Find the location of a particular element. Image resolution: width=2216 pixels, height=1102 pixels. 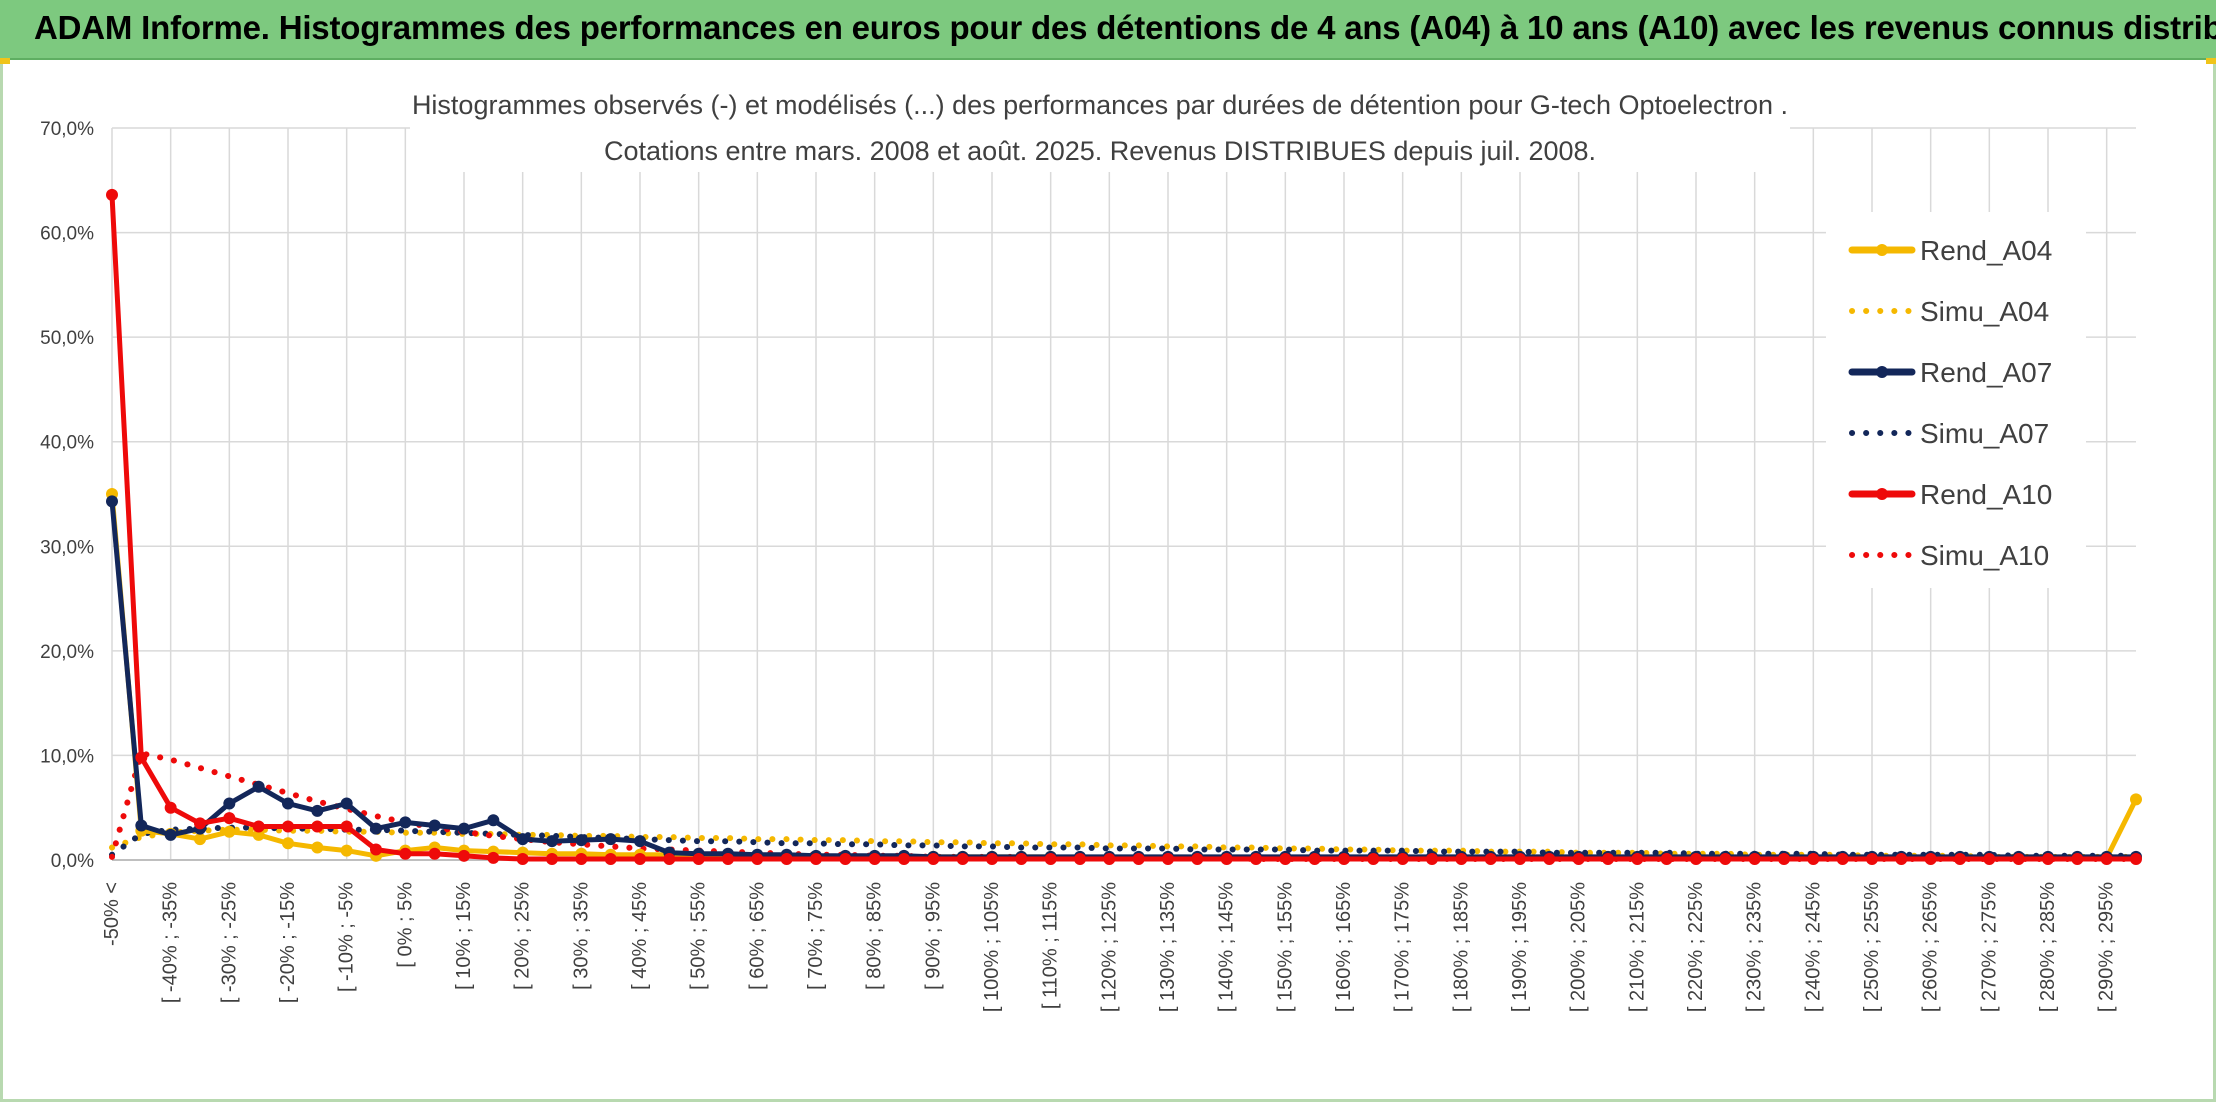

x-tick-label: [ 90% ; 95% is located at coordinates (933, 936).